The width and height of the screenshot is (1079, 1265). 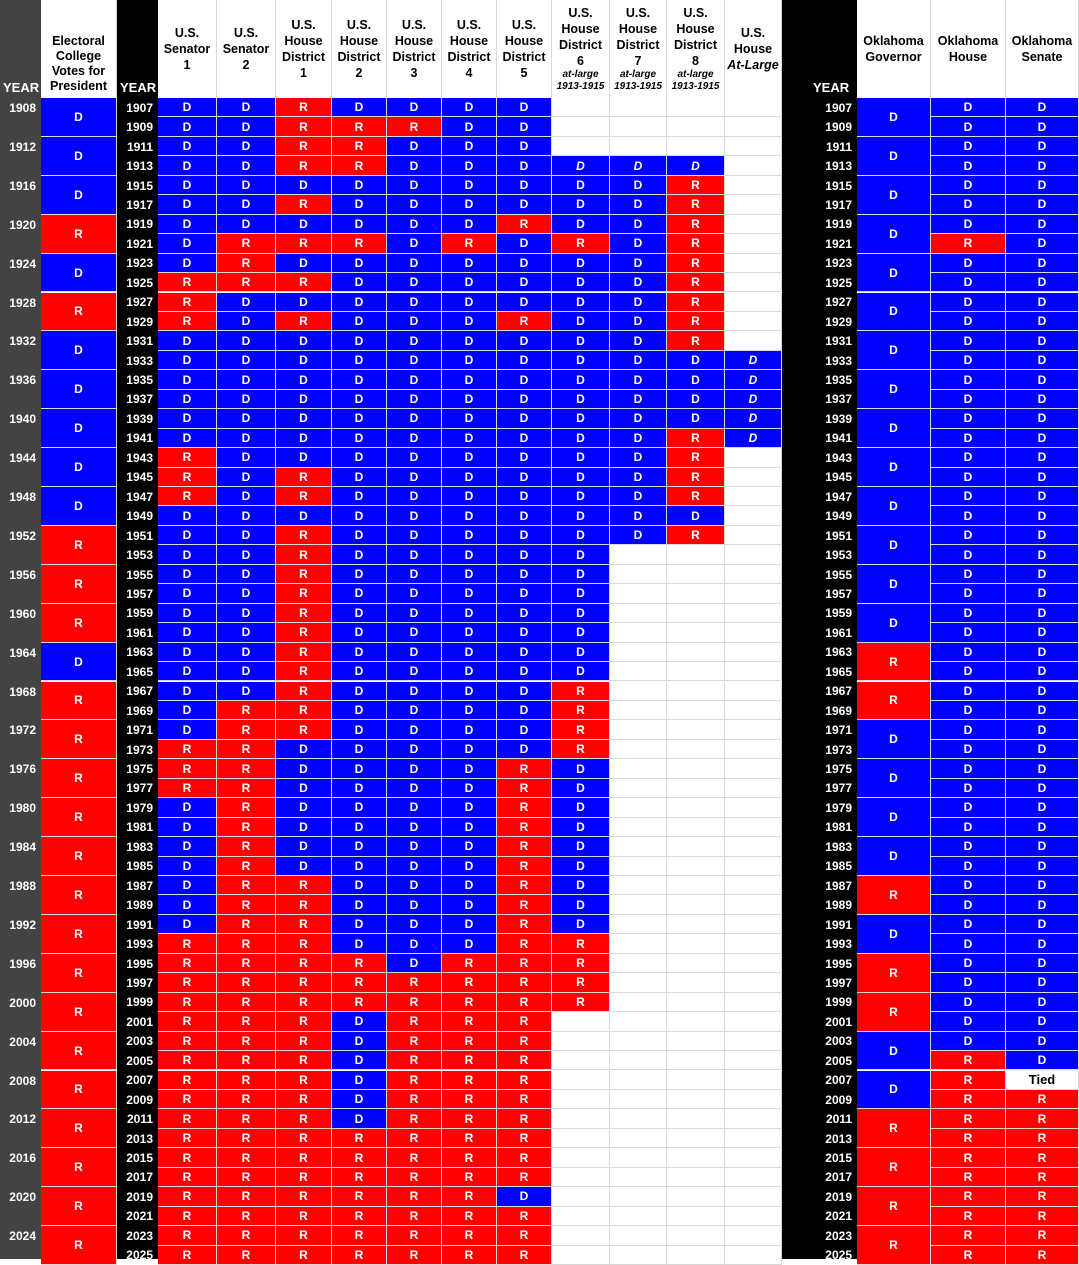 What do you see at coordinates (139, 204) in the screenshot?
I see `year-label: 1917` at bounding box center [139, 204].